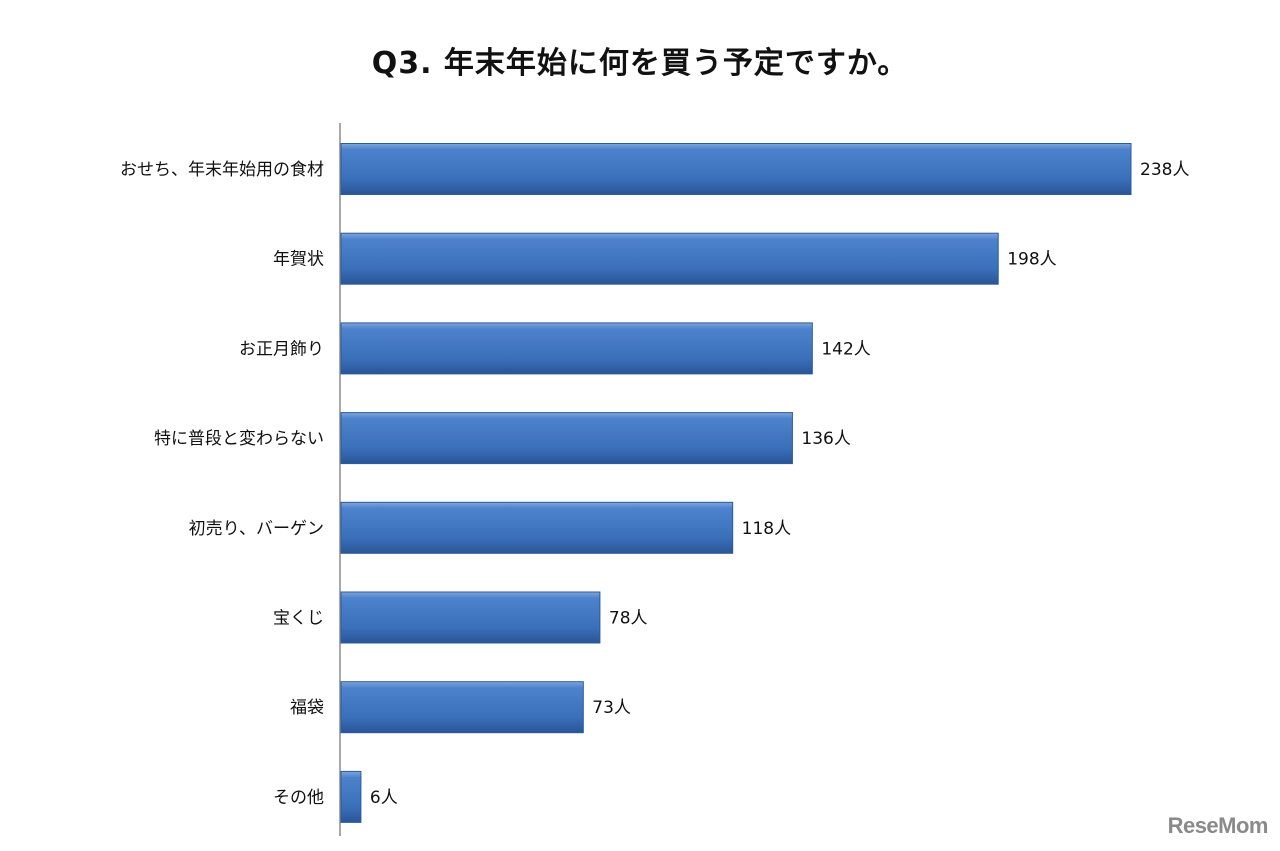  What do you see at coordinates (256, 529) in the screenshot?
I see `category-label: 初売り、バーゲン` at bounding box center [256, 529].